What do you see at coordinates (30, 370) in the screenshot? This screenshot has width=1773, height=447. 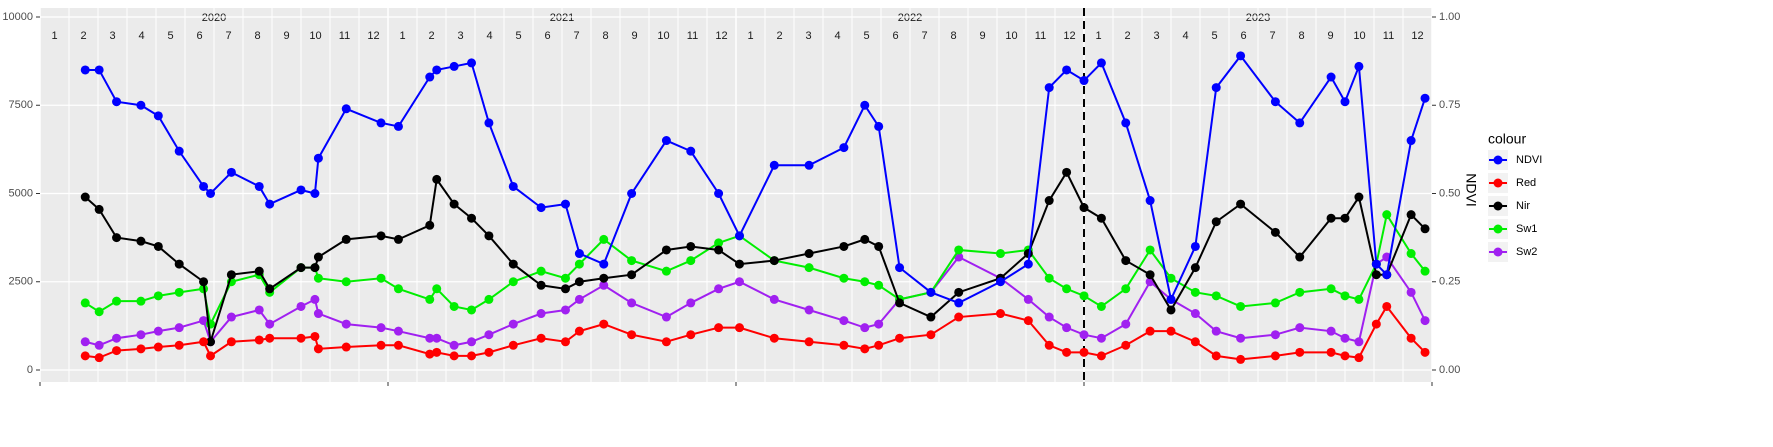 I see `y-tick-label: 0` at bounding box center [30, 370].